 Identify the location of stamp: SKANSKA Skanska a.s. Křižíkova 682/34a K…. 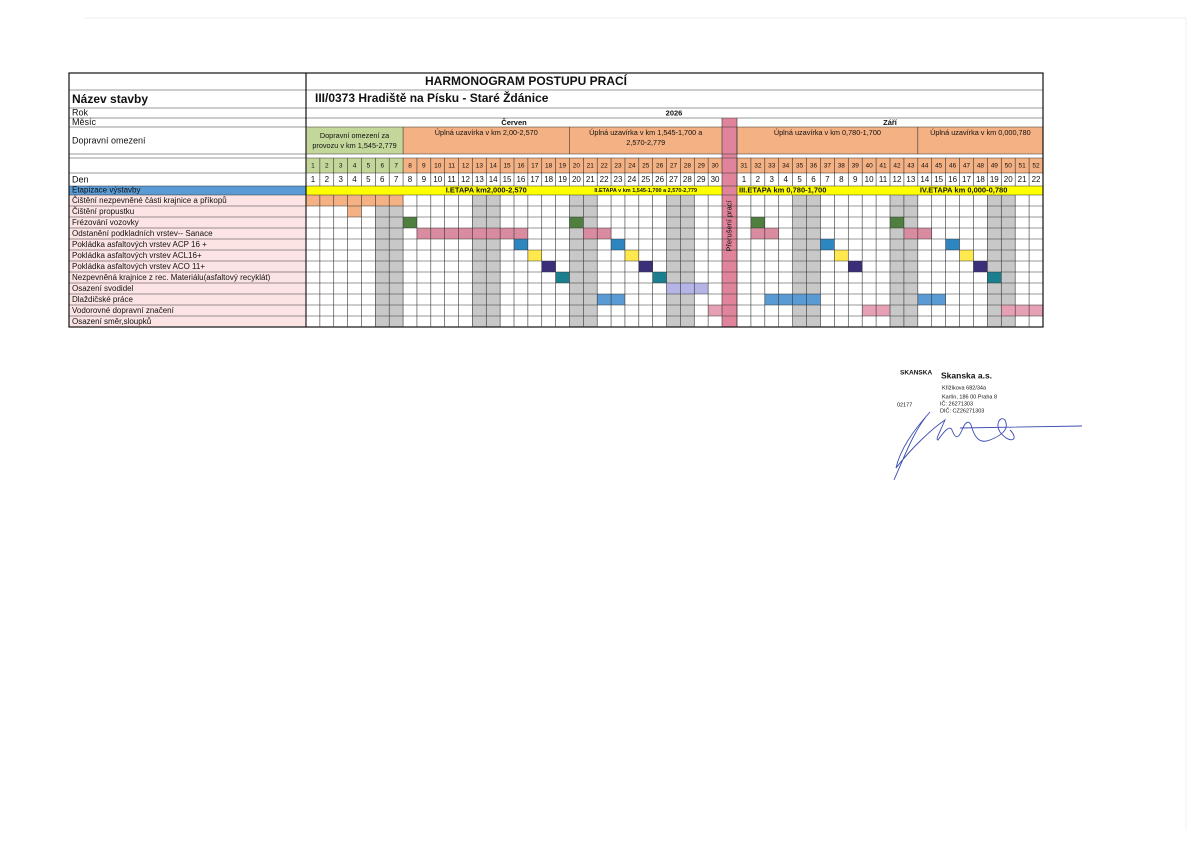
(988, 425).